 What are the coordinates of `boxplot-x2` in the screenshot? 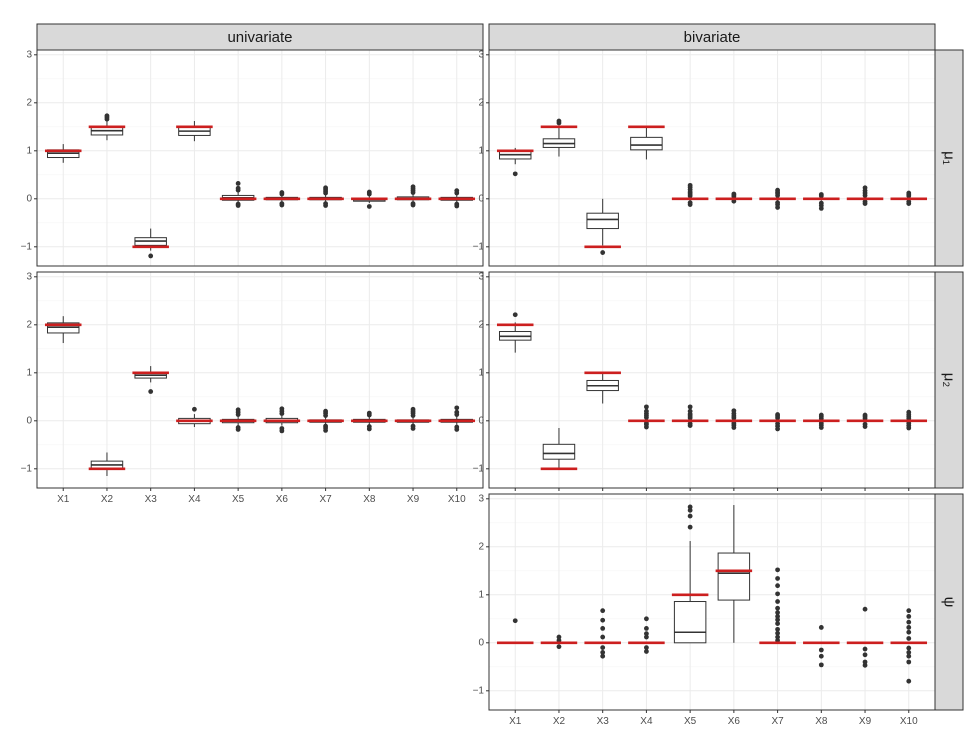 It's located at (559, 137).